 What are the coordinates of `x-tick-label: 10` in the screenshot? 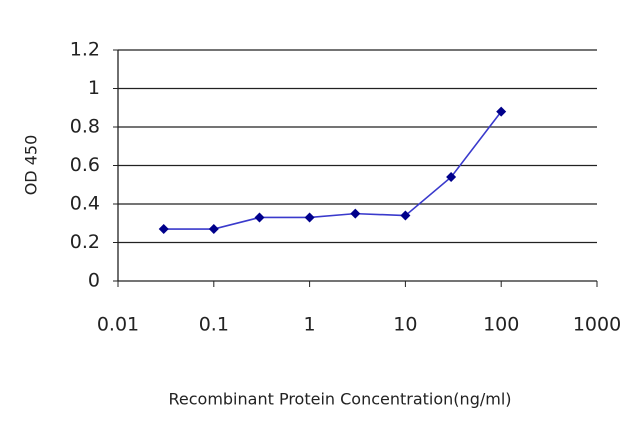 It's located at (405, 325).